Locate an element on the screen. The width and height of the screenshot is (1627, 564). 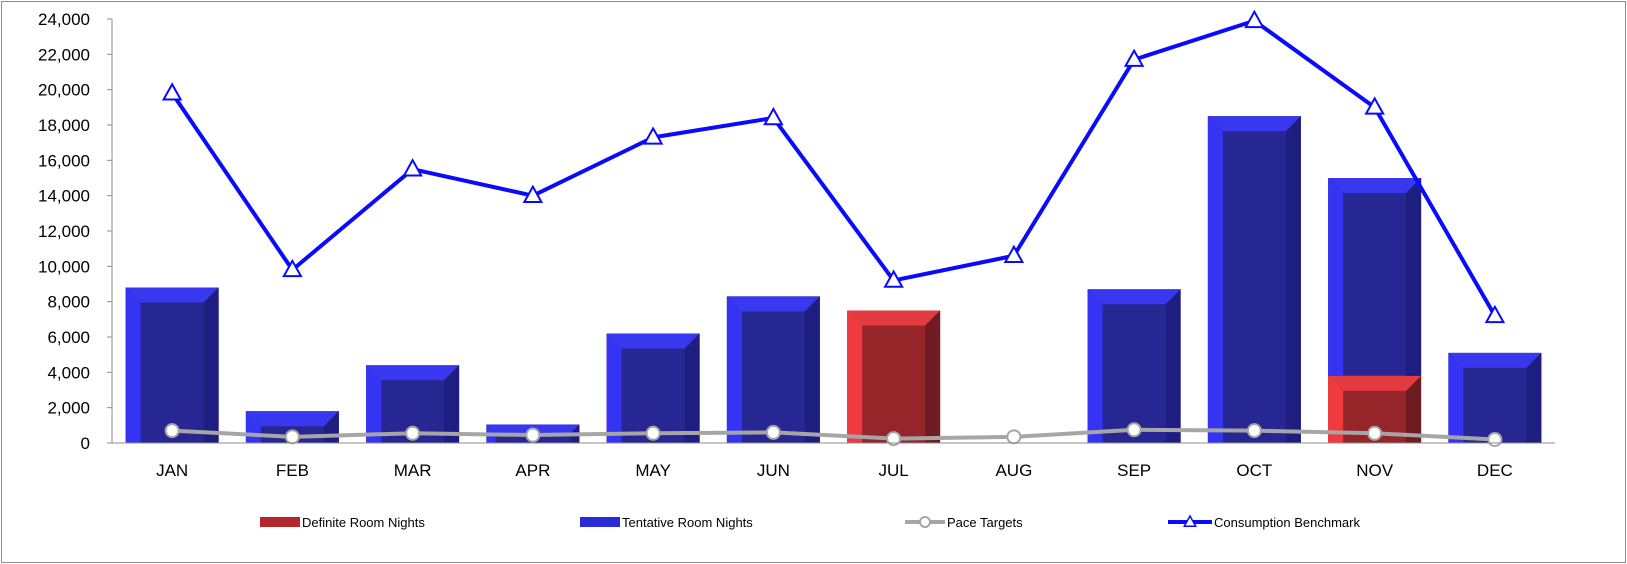
x-tick-label: JUL is located at coordinates (894, 470).